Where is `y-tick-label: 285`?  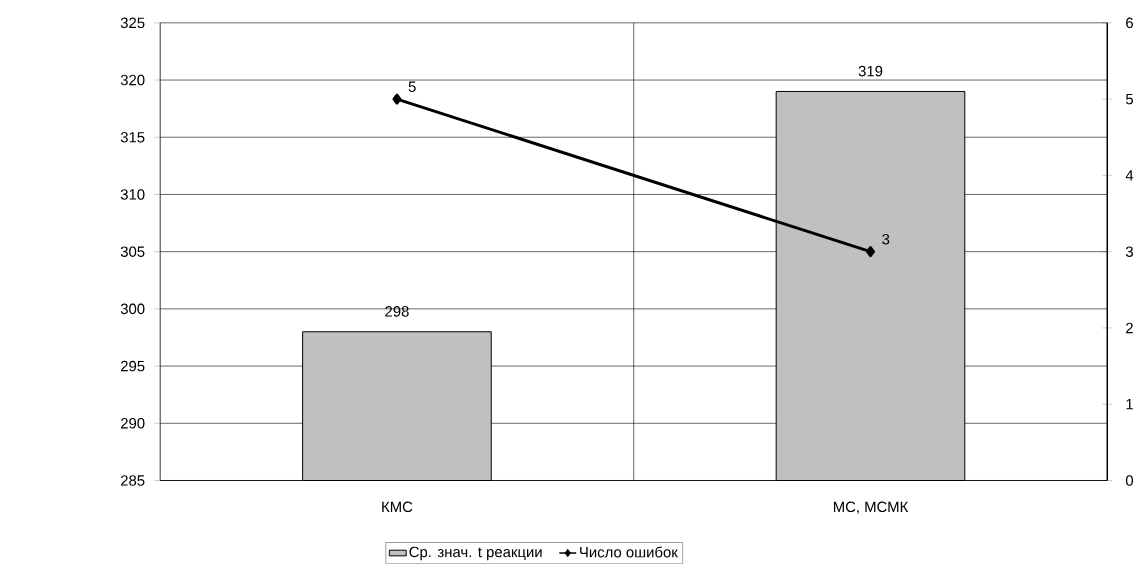 y-tick-label: 285 is located at coordinates (132, 480).